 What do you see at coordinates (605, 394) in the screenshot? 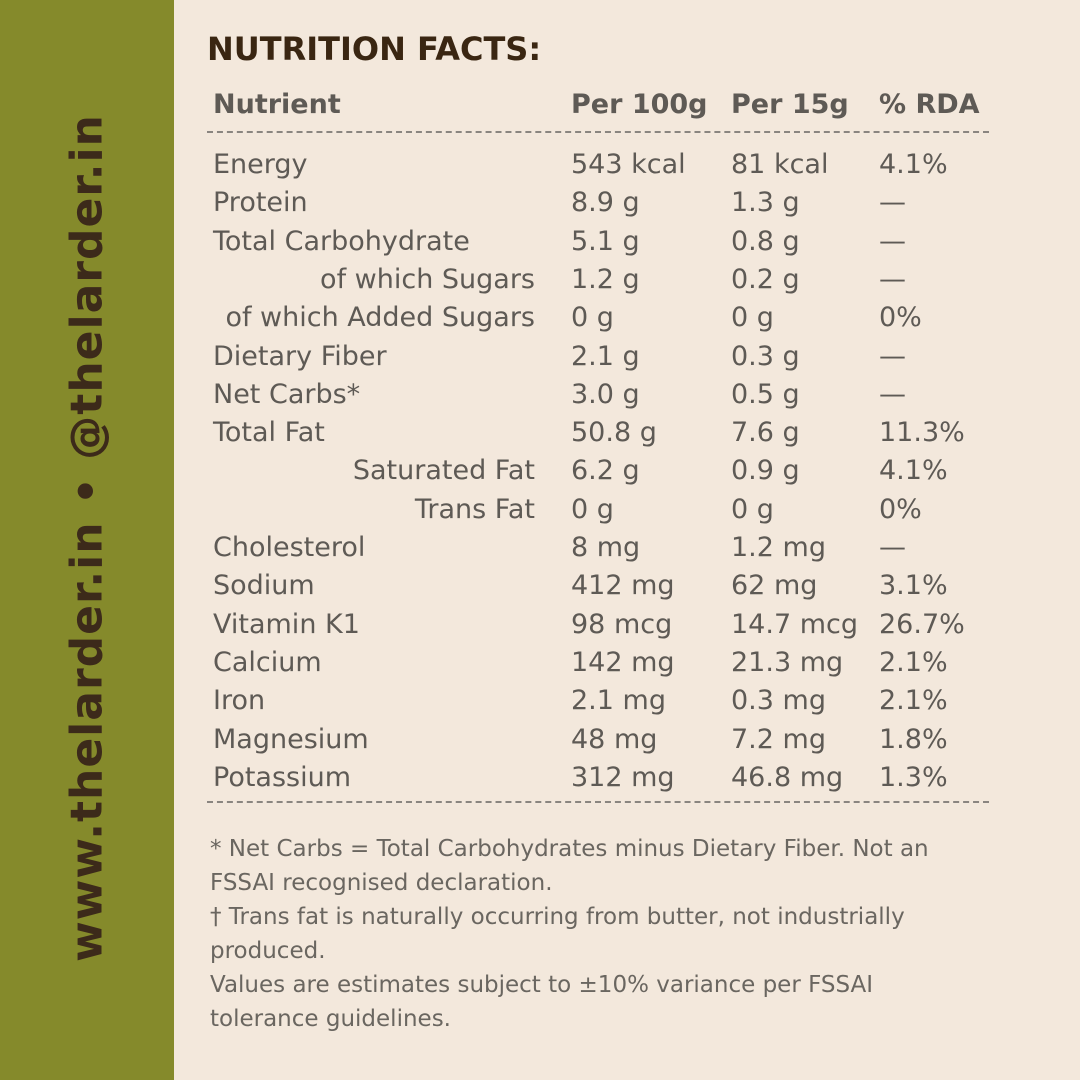
I see `nutrient-value: 3.0 g` at bounding box center [605, 394].